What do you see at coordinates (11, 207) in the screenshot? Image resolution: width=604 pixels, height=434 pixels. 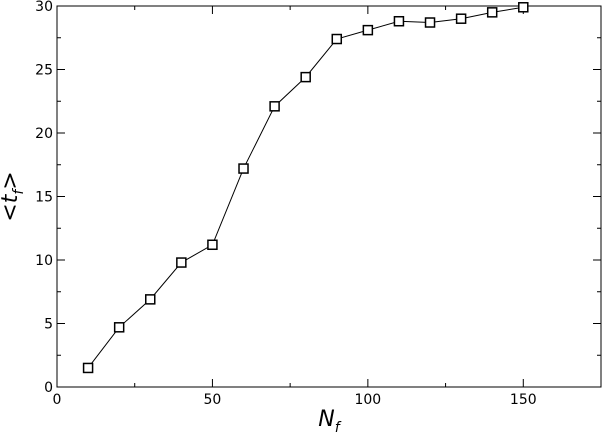 I see `y-axis-title-open: <t` at bounding box center [11, 207].